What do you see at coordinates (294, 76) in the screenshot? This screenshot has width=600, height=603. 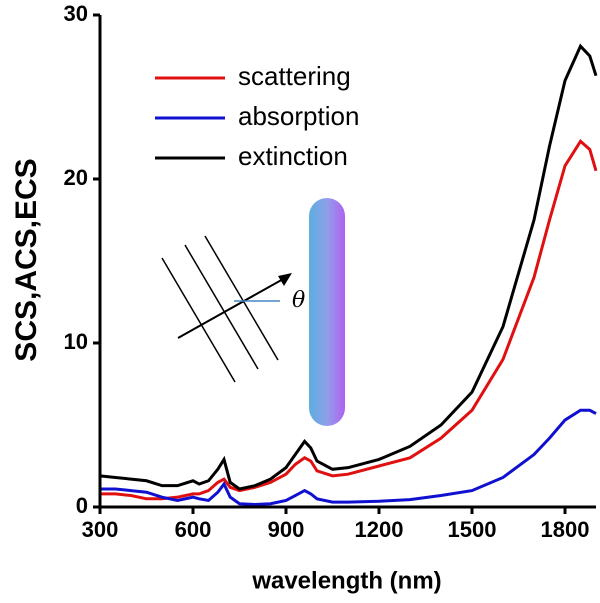 I see `legend-label: scattering` at bounding box center [294, 76].